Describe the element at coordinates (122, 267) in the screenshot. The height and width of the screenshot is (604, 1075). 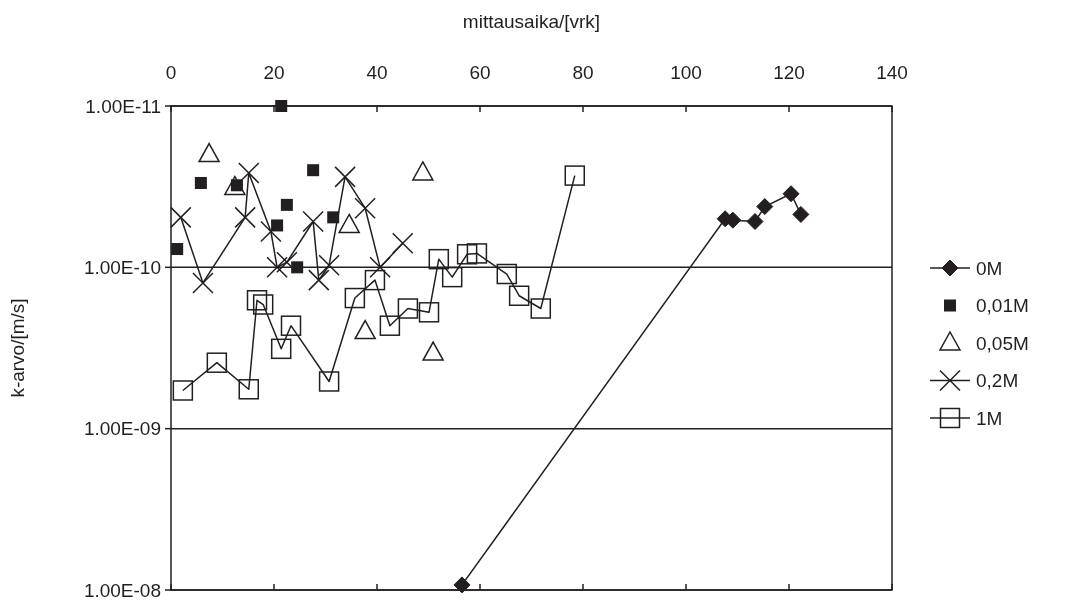
I see `y-tick-label: 1.00E-10` at that location.